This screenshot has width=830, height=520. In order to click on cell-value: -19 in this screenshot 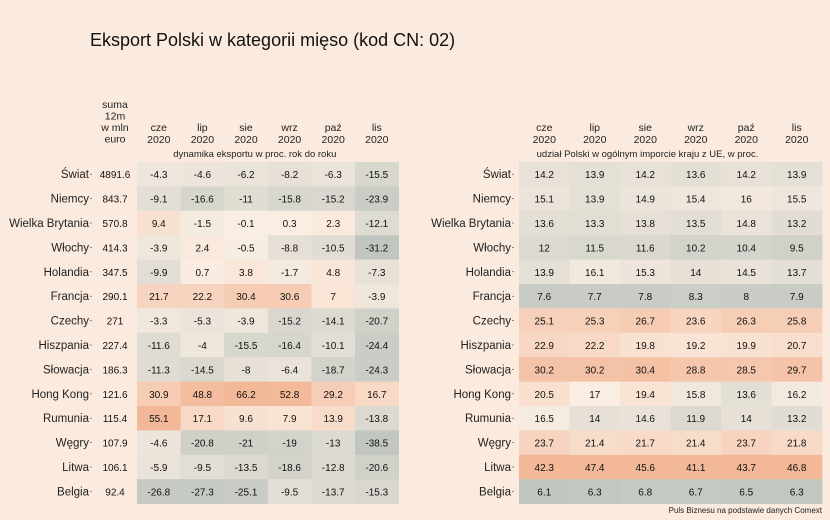, I will do `click(289, 444)`.